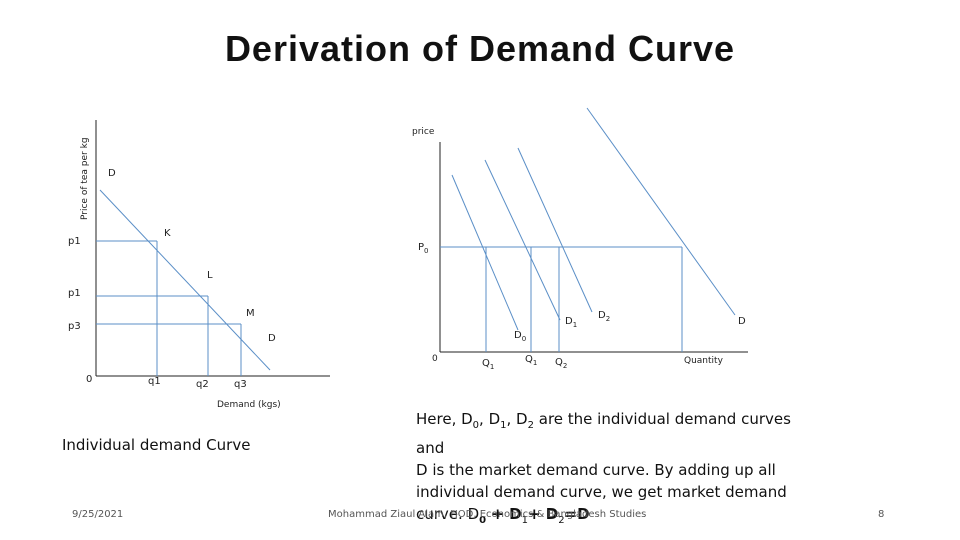 This screenshot has height=540, width=960. Describe the element at coordinates (85, 178) in the screenshot. I see `left-y-axis-label: Price of tea per kg` at that location.